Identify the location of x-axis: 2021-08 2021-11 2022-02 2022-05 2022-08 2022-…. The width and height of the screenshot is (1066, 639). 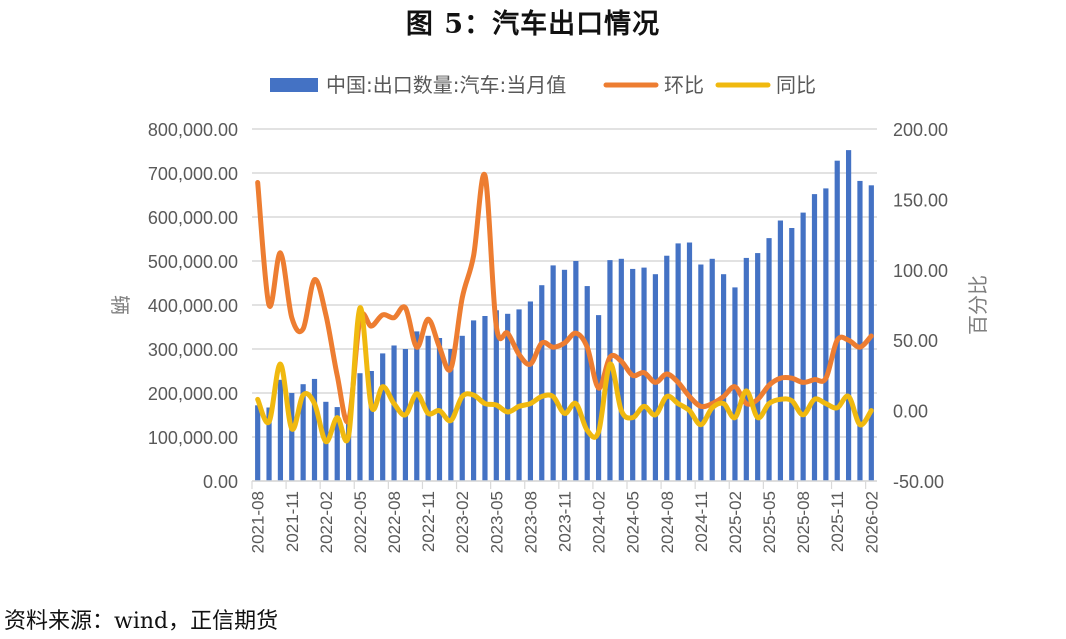
(565, 516).